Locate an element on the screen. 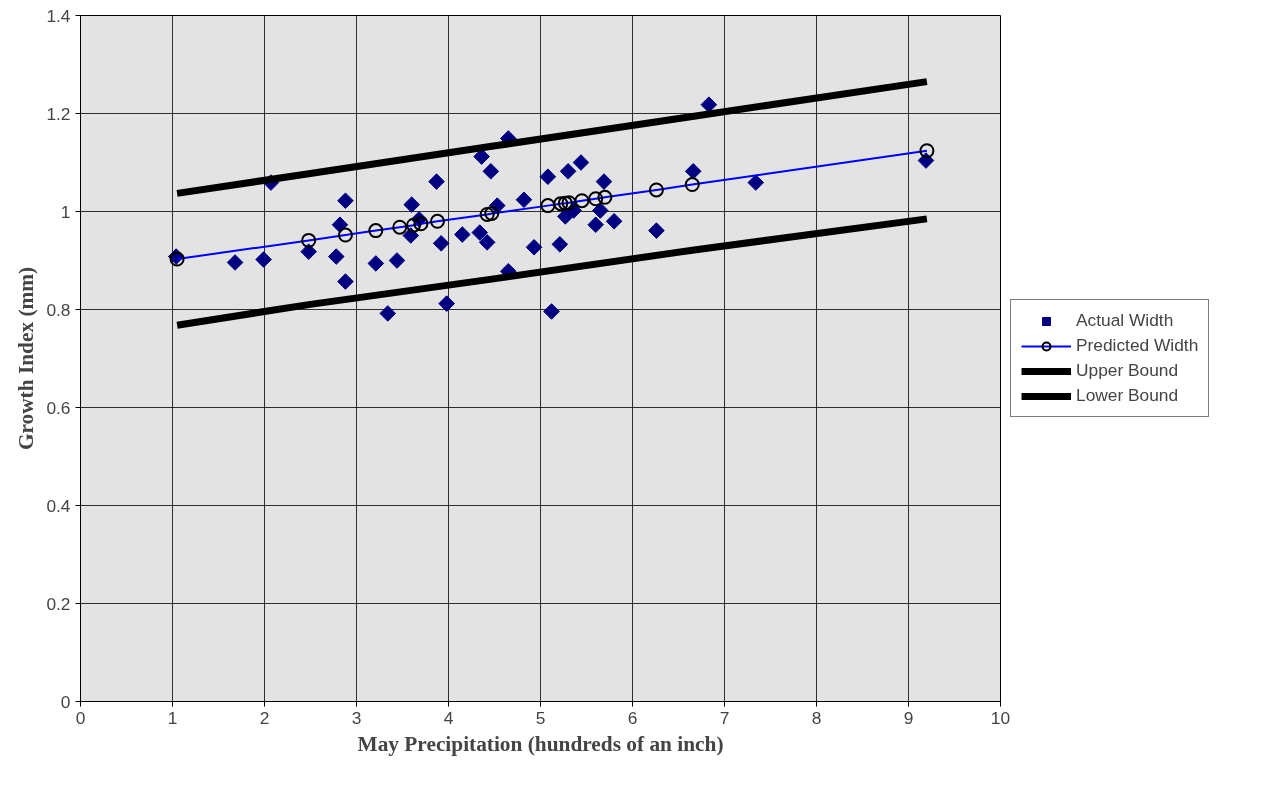 This screenshot has width=1276, height=799. x-tick-label: 9 is located at coordinates (908, 717).